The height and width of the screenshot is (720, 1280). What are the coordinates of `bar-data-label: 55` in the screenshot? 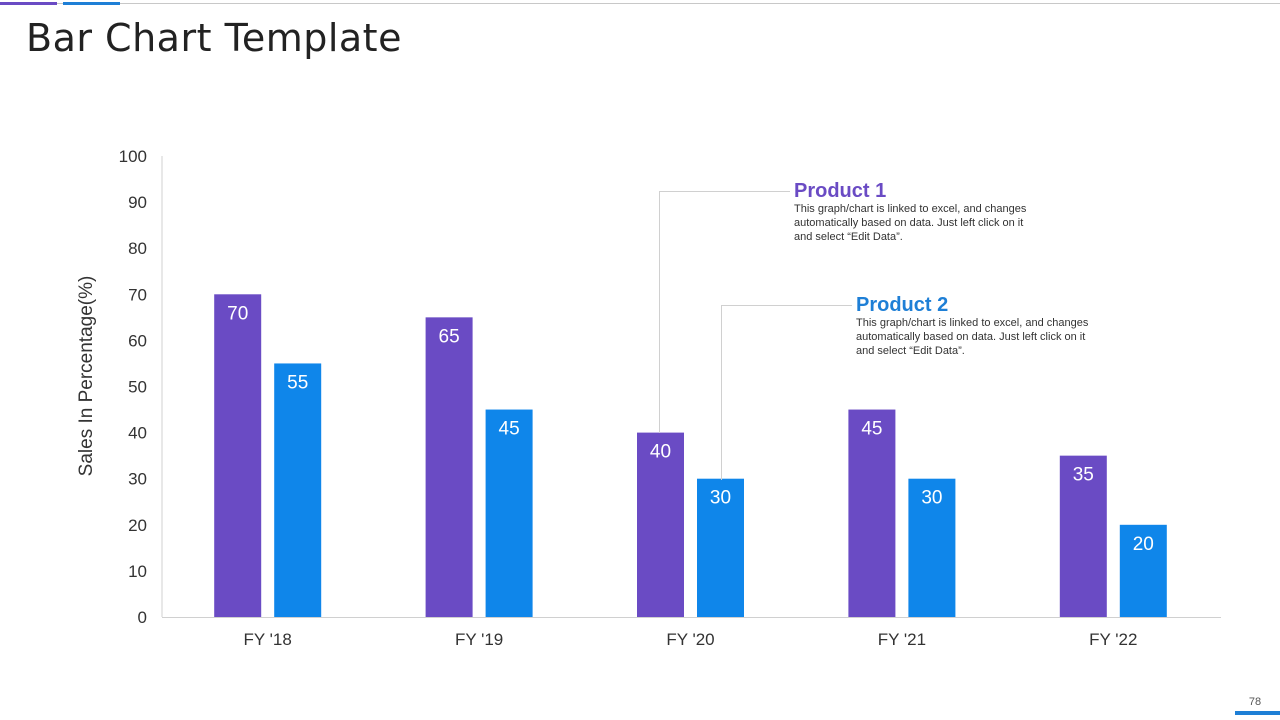 It's located at (297, 382).